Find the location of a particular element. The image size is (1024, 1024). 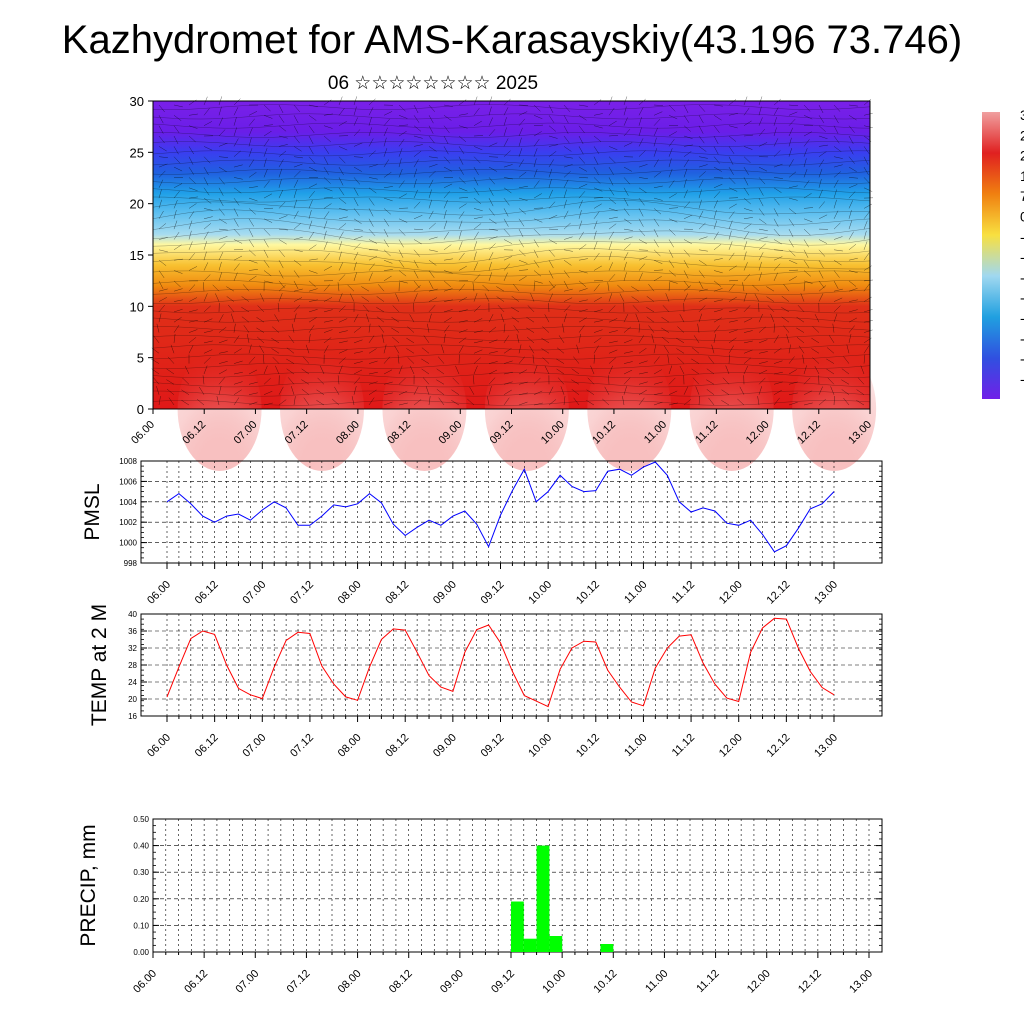

chart-subtitle: 06 ☆☆☆☆☆☆☆☆ 2025 is located at coordinates (433, 83).